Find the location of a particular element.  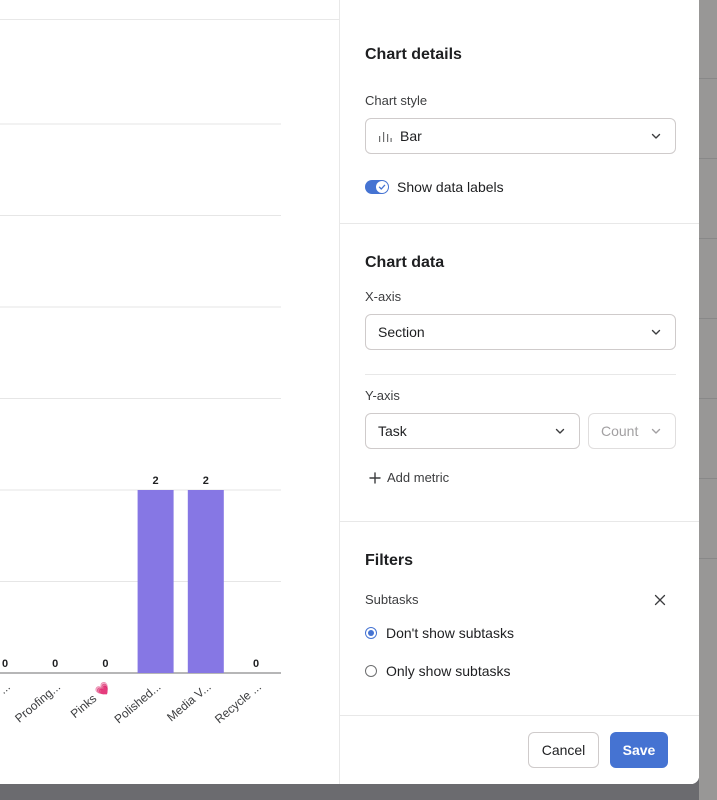

radio-button is located at coordinates (371, 671).